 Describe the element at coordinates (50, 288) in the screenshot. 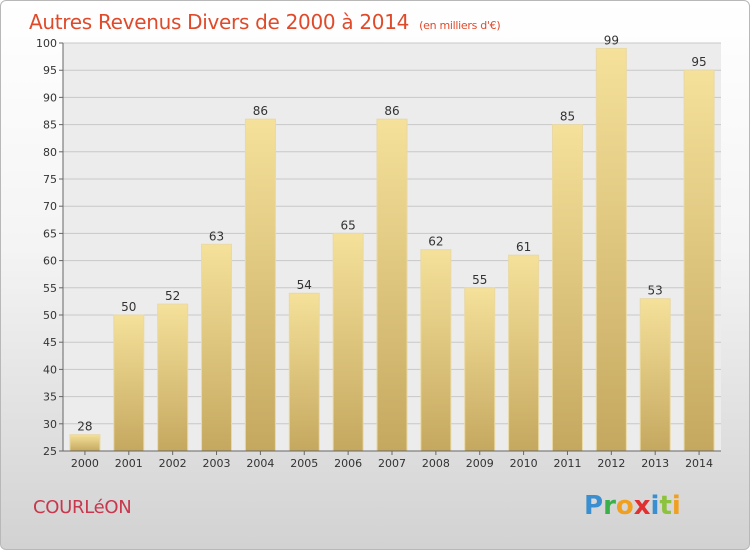

I see `y-tick-label: 55` at that location.